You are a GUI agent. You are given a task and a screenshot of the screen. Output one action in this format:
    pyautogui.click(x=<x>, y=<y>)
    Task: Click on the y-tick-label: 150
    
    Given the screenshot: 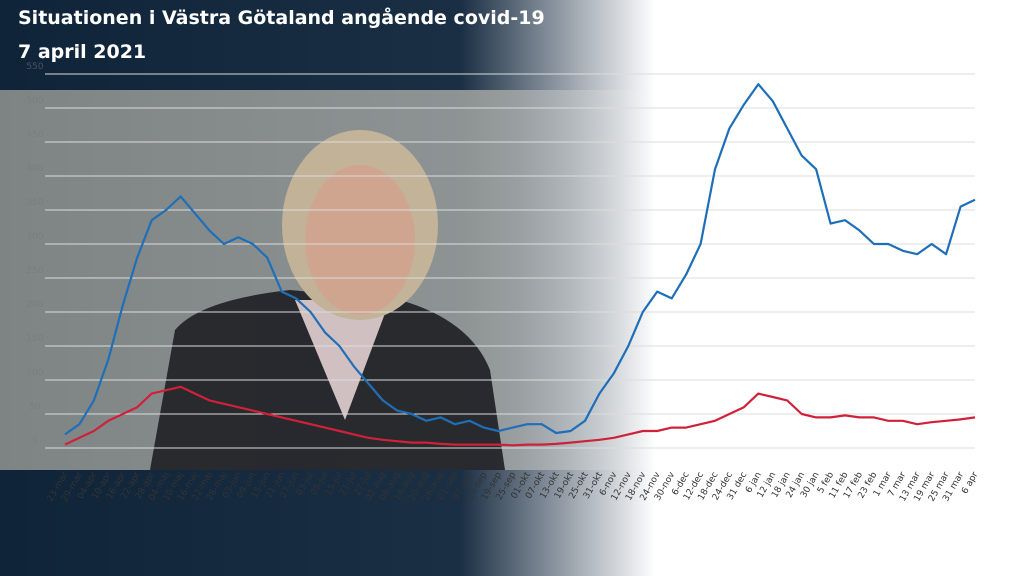 What is the action you would take?
    pyautogui.click(x=34, y=339)
    